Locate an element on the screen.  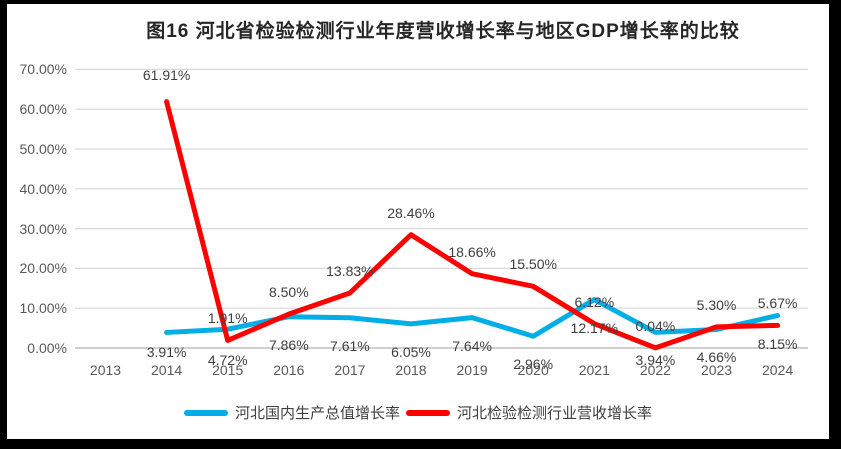
data-label-revenue: 5.30% is located at coordinates (716, 304).